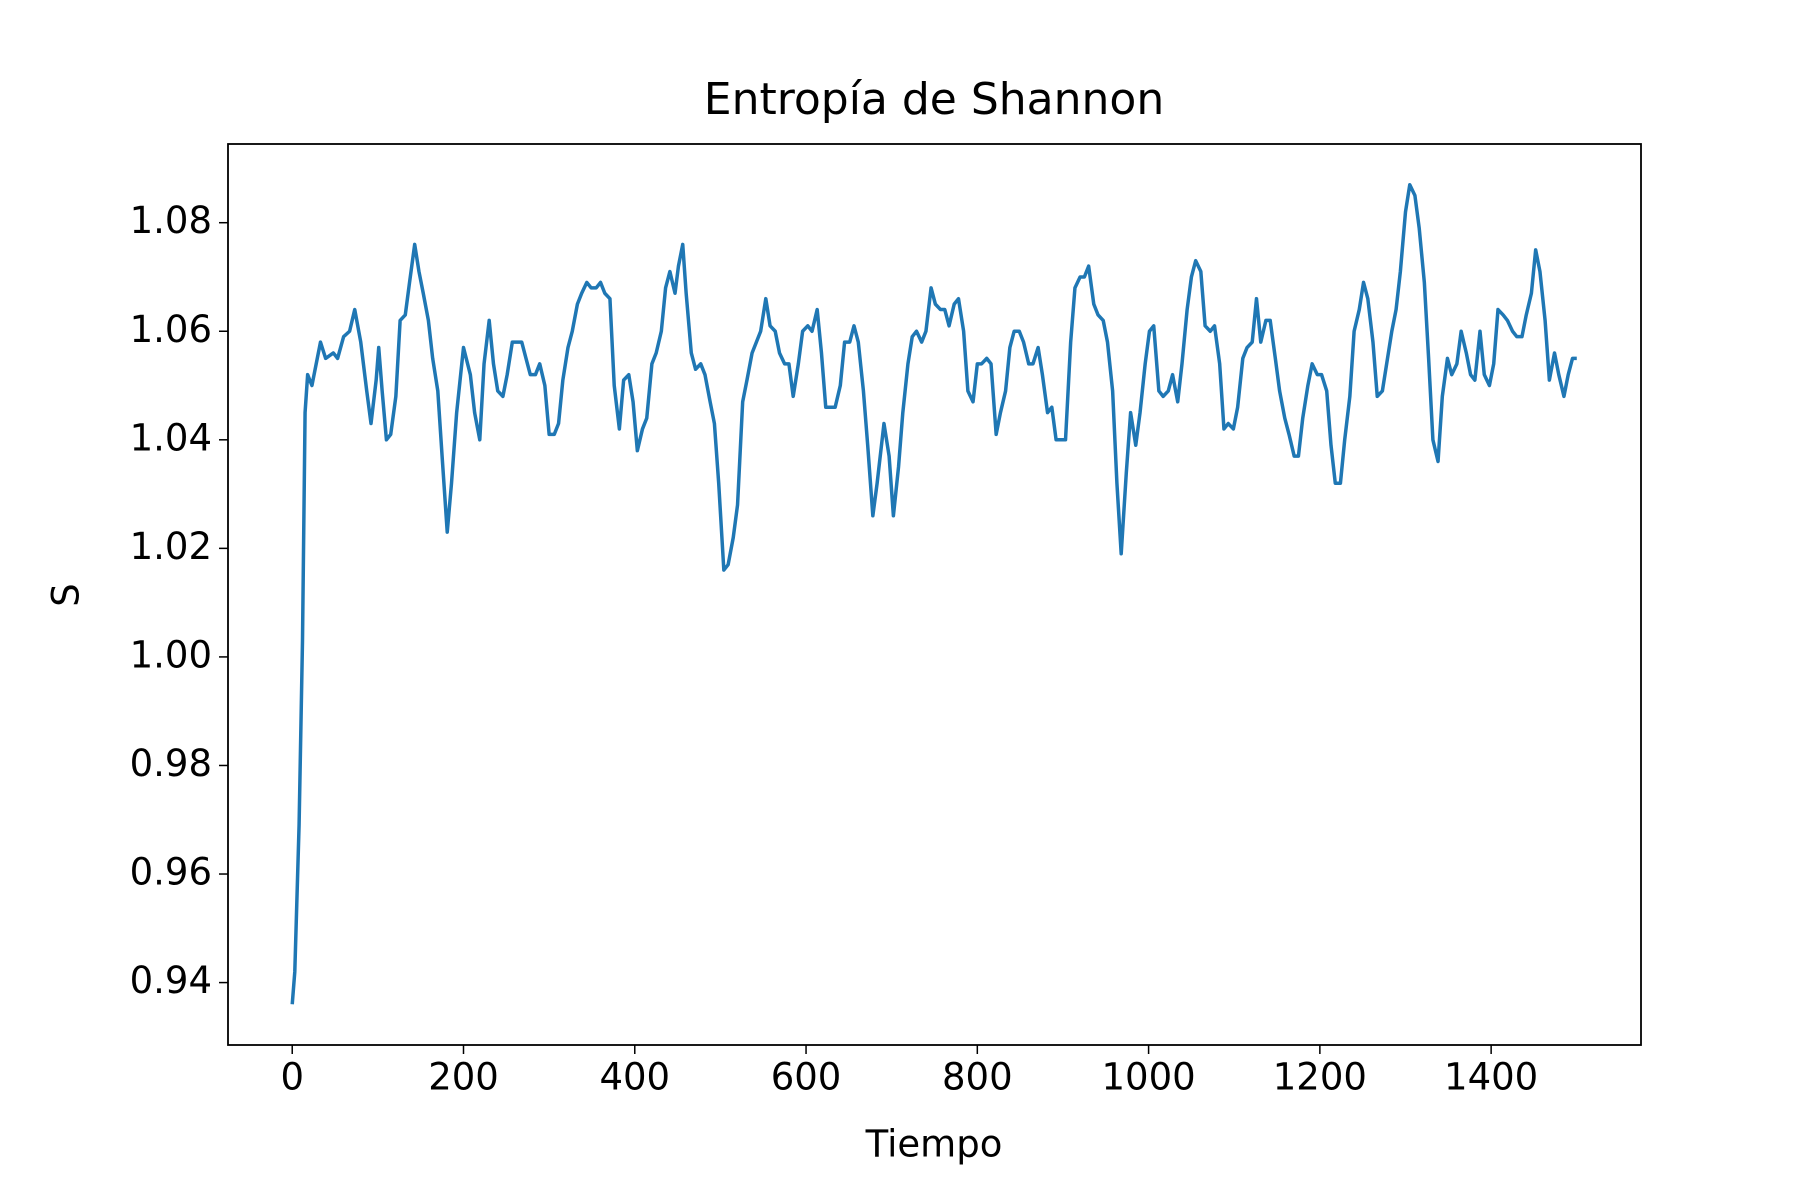  What do you see at coordinates (934, 1144) in the screenshot?
I see `x-axis-label: Tiempo` at bounding box center [934, 1144].